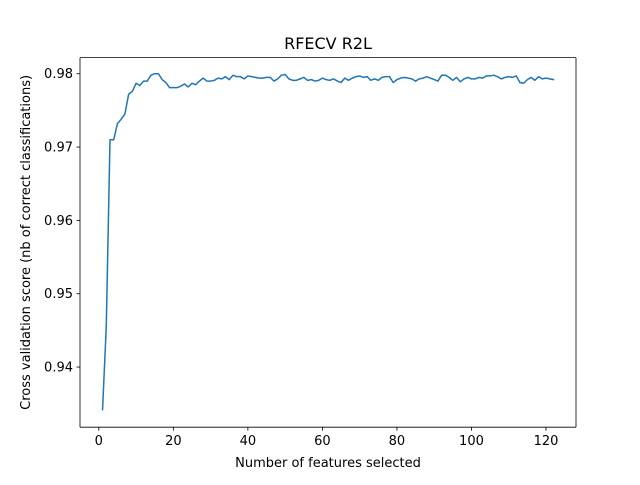 Image resolution: width=640 pixels, height=485 pixels. Describe the element at coordinates (471, 441) in the screenshot. I see `x-tick-label: 100` at that location.